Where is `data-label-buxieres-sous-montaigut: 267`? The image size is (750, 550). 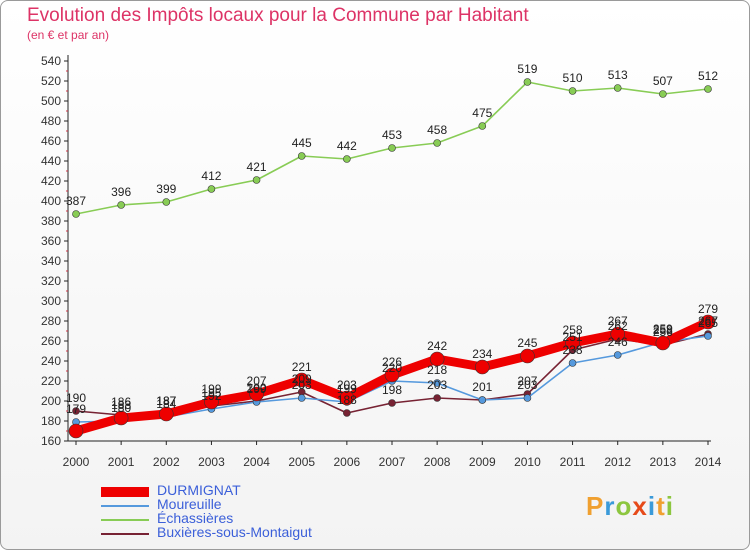
data-label-buxieres-sous-montaigut: 267 is located at coordinates (708, 321).